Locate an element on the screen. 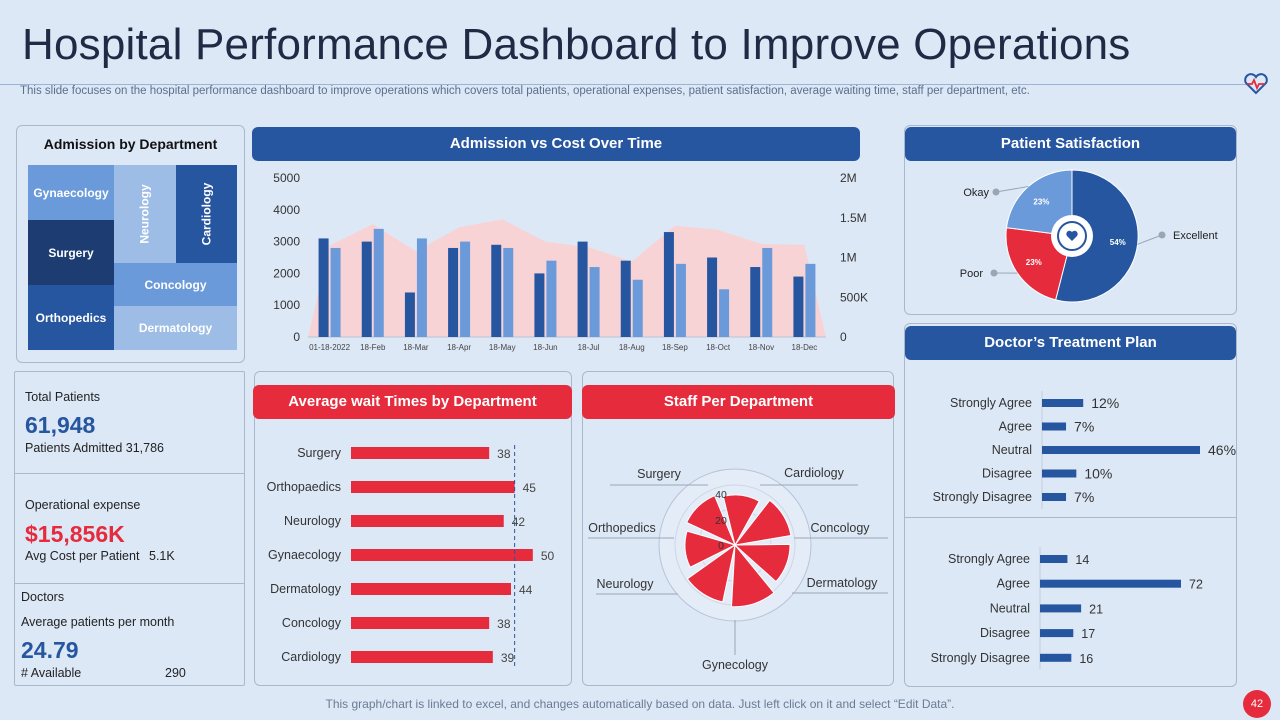  admission-cost-header: Admission vs Cost Over Time is located at coordinates (556, 144).